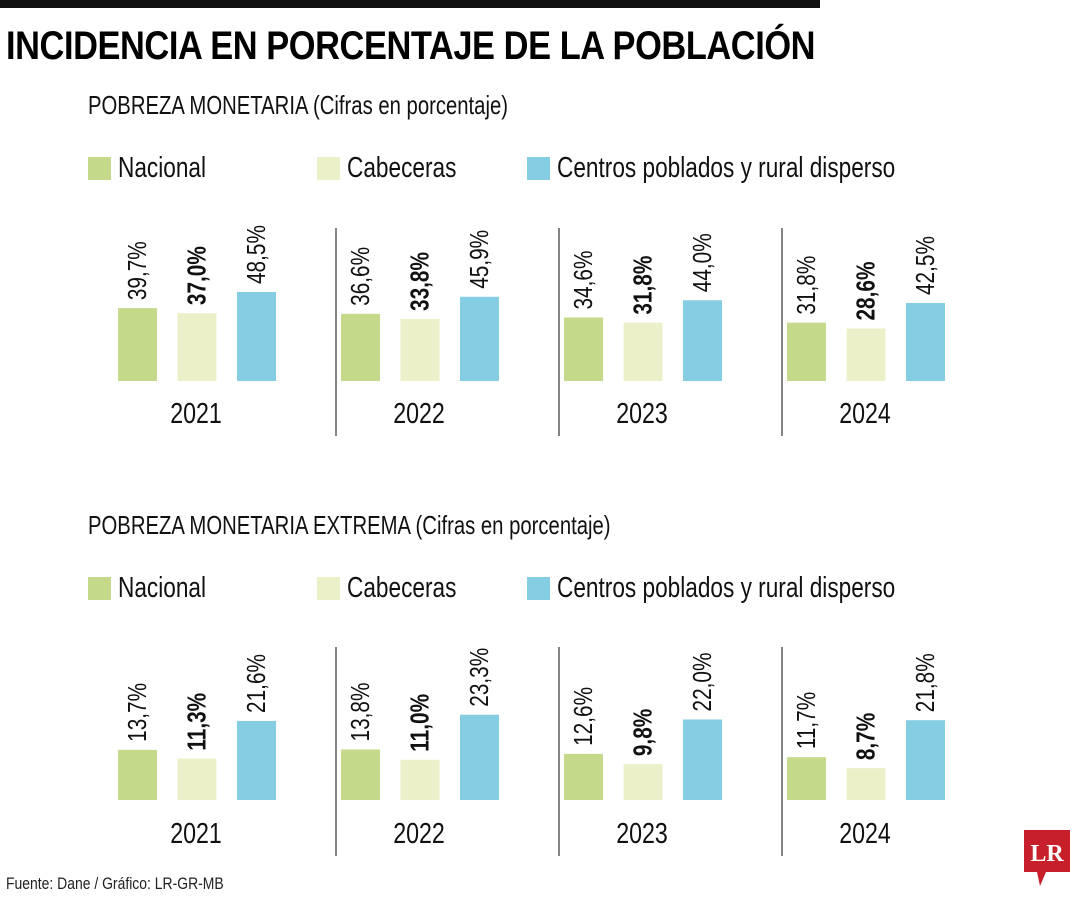 This screenshot has height=900, width=1080. Describe the element at coordinates (411, 46) in the screenshot. I see `page-title: INCIDENCIA EN PORCENTAJE DE LA POBLACIÓN` at that location.